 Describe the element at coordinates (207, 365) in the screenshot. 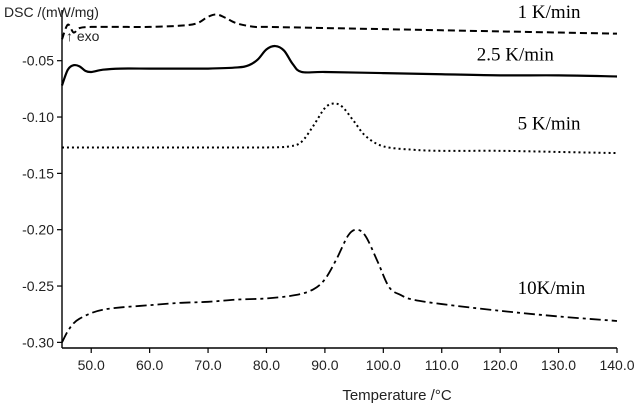

I see `x-tick-label: 70.0` at that location.